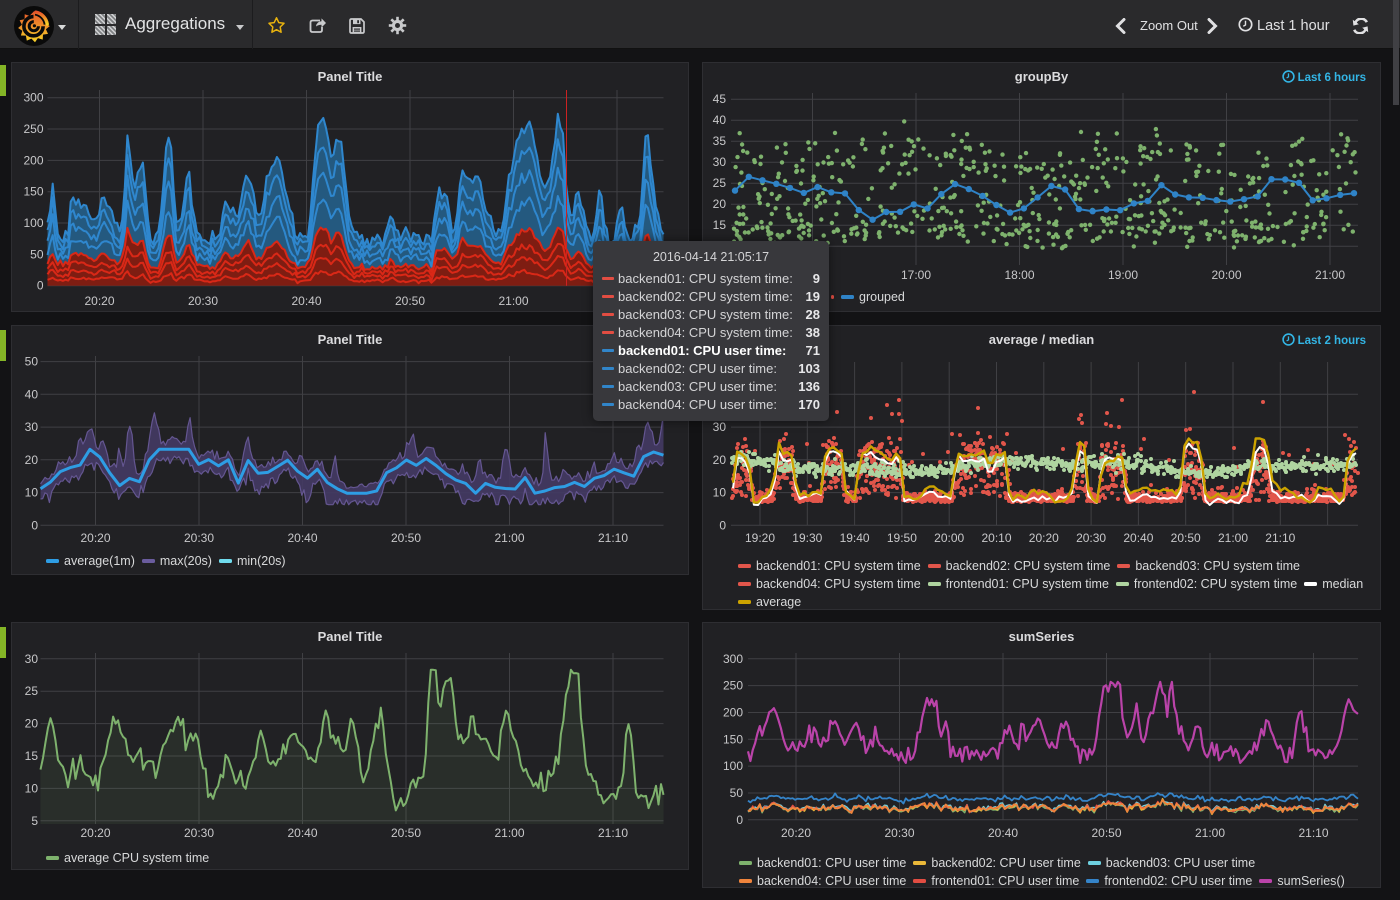 Image resolution: width=1400 pixels, height=900 pixels. I want to click on svg-text: 45, so click(720, 99).